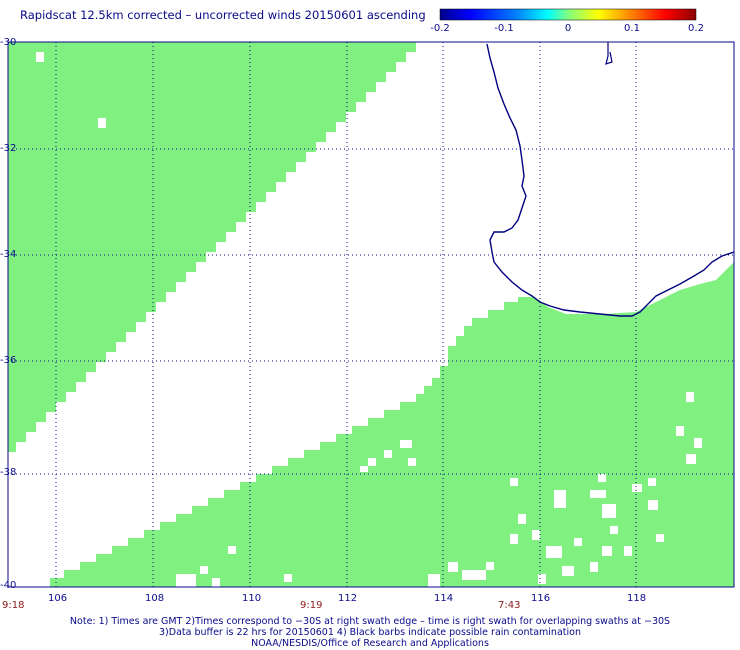 The image size is (740, 650). Describe the element at coordinates (8, 585) in the screenshot. I see `lat-label: -40` at that location.